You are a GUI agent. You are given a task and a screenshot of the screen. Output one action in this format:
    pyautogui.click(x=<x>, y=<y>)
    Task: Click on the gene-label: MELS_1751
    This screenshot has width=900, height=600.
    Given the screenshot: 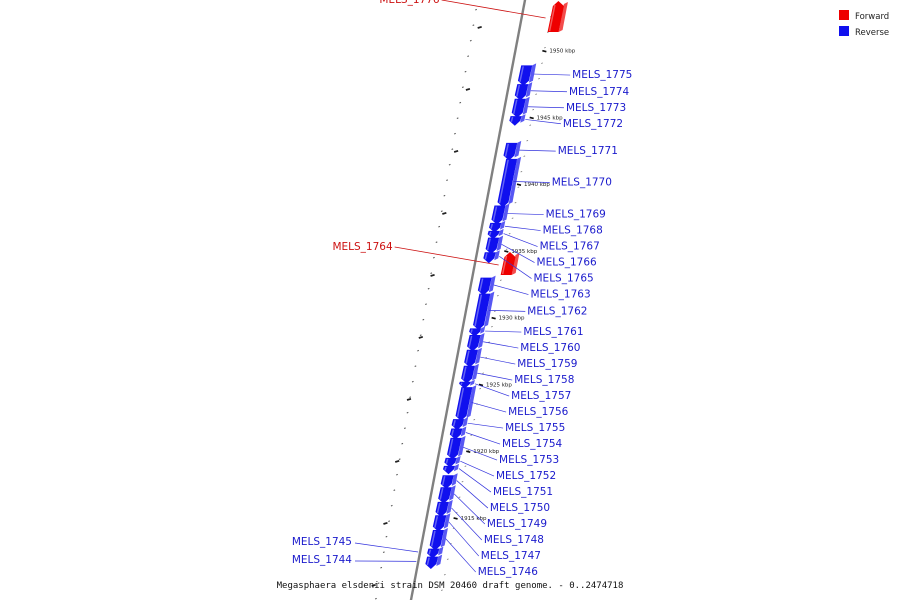 What is the action you would take?
    pyautogui.click(x=523, y=492)
    